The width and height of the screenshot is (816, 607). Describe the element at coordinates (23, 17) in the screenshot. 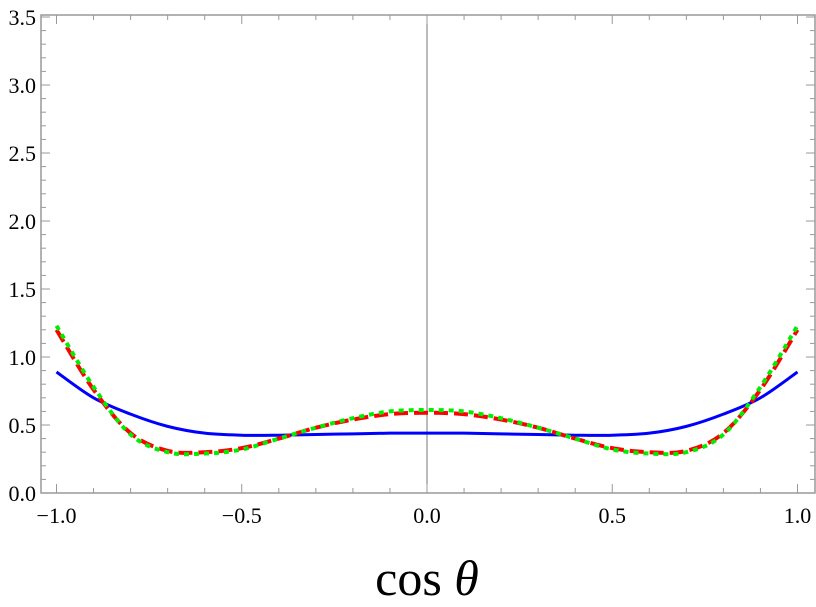

I see `y-tick-label: 3.5` at that location.